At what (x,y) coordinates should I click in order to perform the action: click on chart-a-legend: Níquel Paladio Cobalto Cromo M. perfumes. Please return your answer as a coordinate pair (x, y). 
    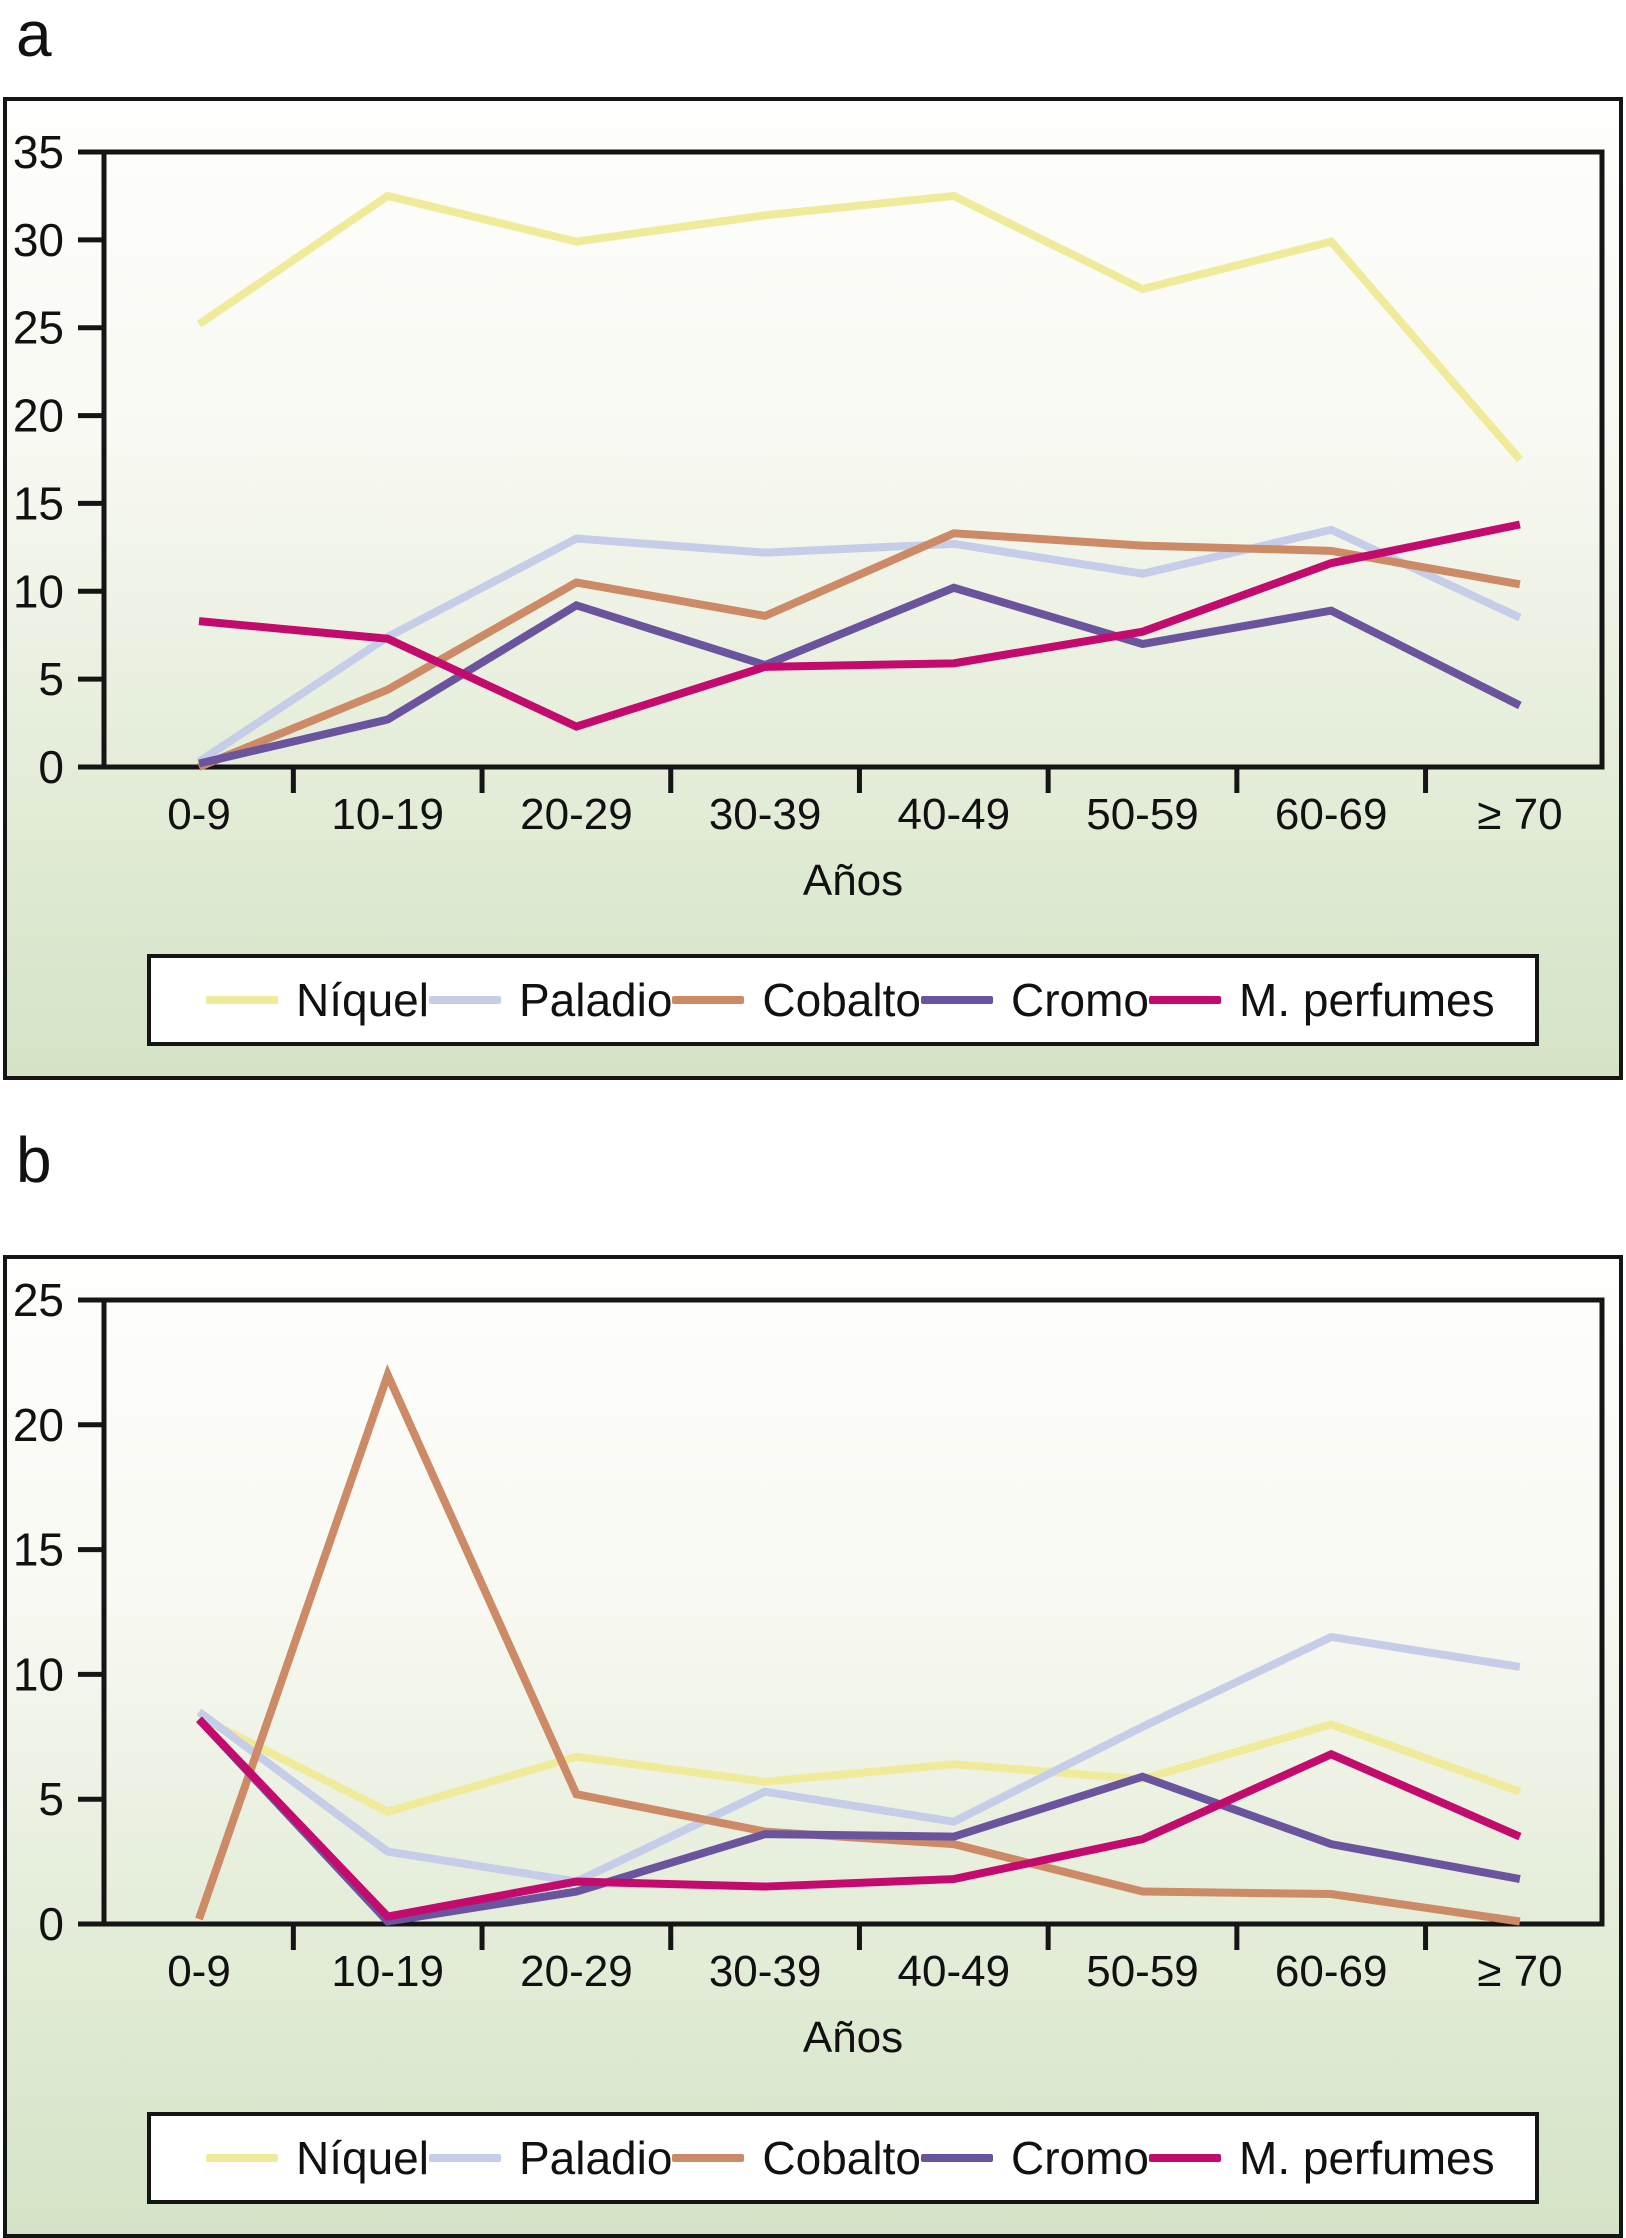
    Looking at the image, I should click on (843, 1000).